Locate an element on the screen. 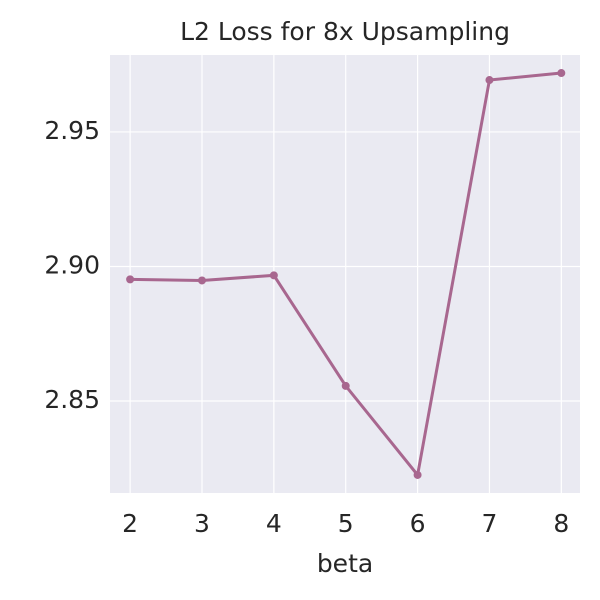 Image resolution: width=600 pixels, height=600 pixels. x-tick-label: 8 is located at coordinates (561, 523).